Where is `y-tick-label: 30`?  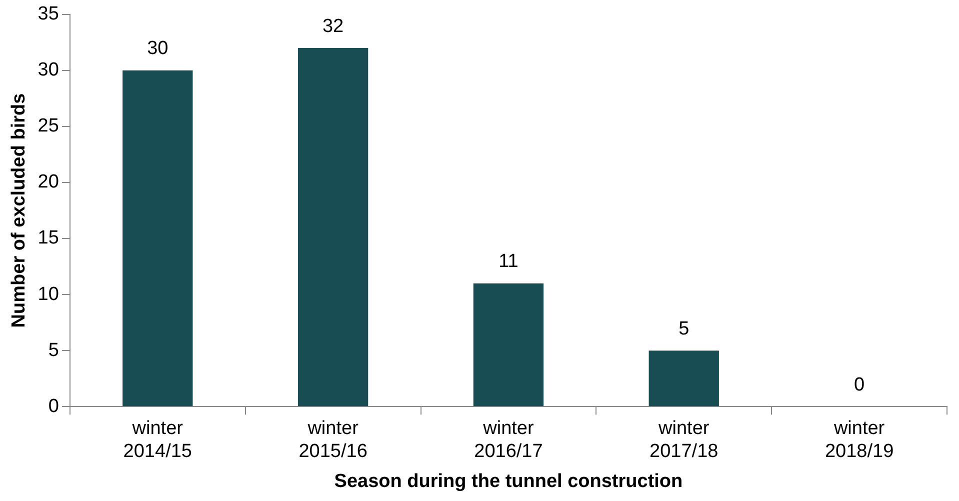 y-tick-label: 30 is located at coordinates (48, 70).